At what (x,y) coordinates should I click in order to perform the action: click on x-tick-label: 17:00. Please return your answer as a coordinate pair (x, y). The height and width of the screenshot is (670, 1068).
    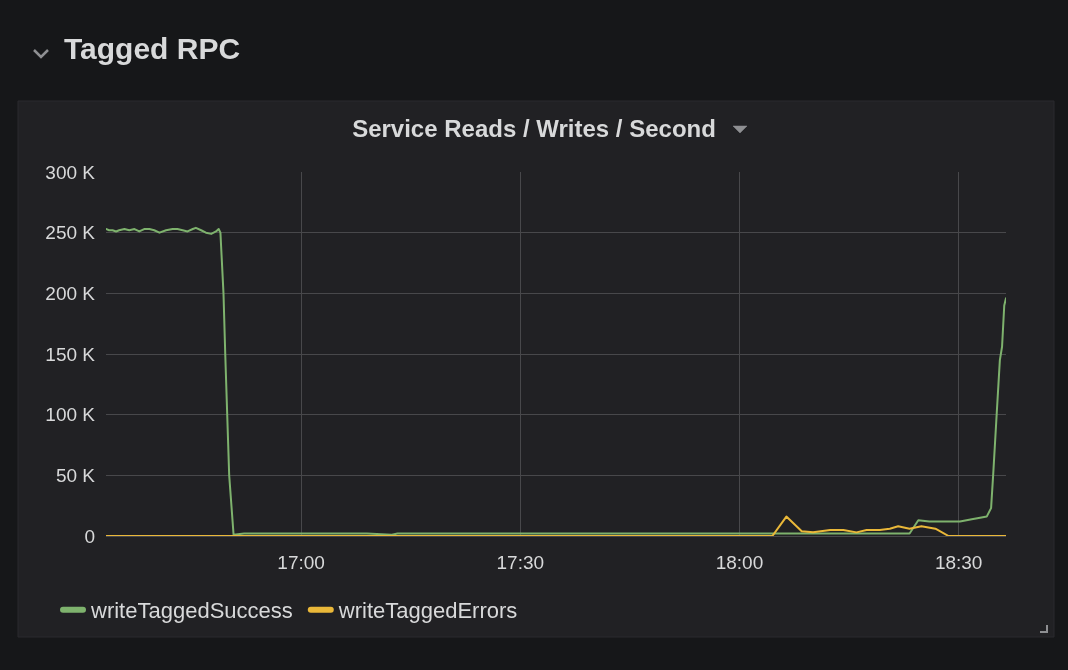
    Looking at the image, I should click on (301, 562).